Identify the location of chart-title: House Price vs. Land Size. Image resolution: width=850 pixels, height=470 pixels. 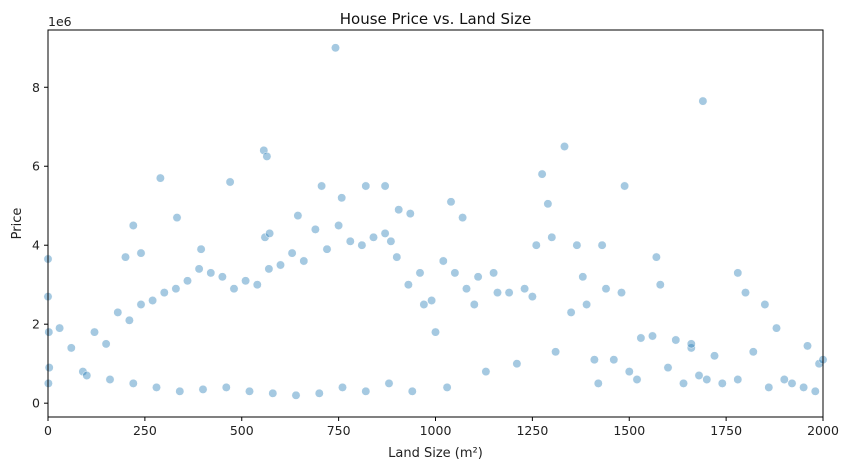
(436, 19).